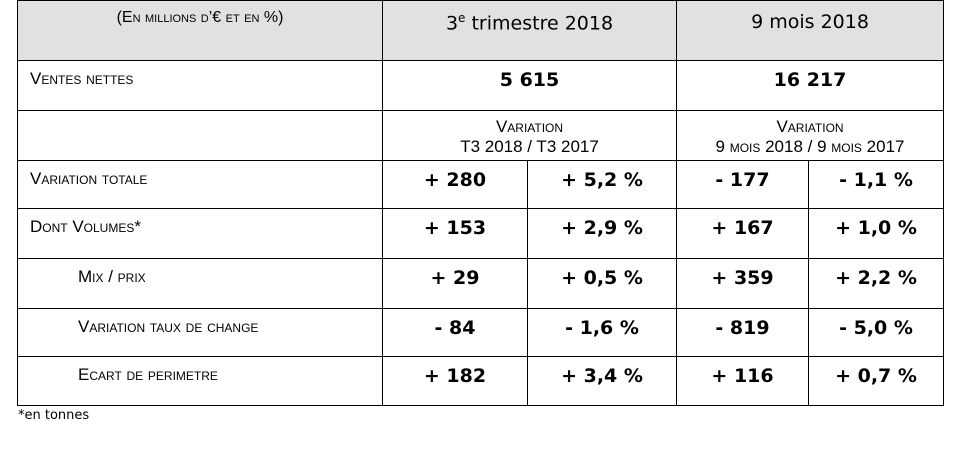  What do you see at coordinates (743, 332) in the screenshot?
I see `cell: - 819` at bounding box center [743, 332].